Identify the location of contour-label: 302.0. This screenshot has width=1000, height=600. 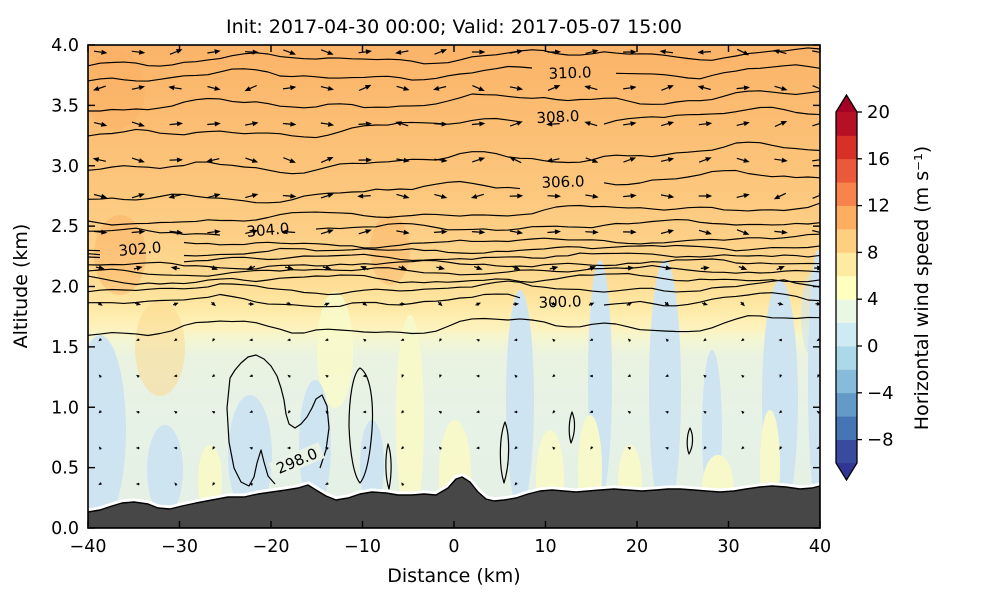
(140, 249).